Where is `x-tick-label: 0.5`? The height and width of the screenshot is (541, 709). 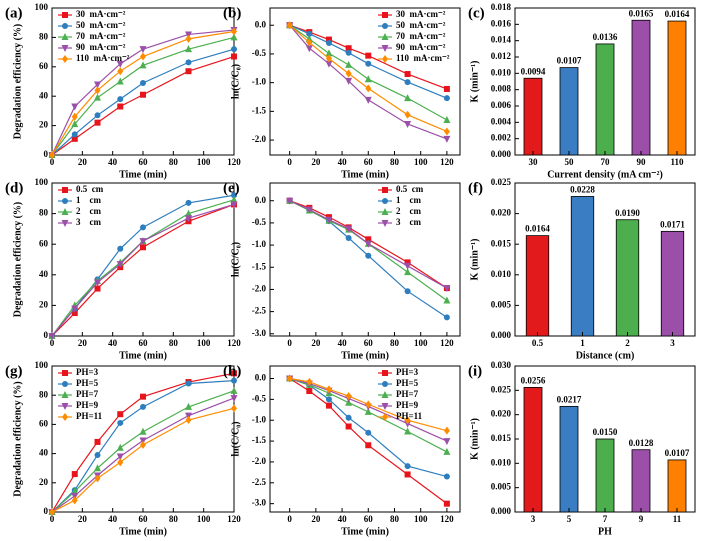
x-tick-label: 0.5 is located at coordinates (538, 343).